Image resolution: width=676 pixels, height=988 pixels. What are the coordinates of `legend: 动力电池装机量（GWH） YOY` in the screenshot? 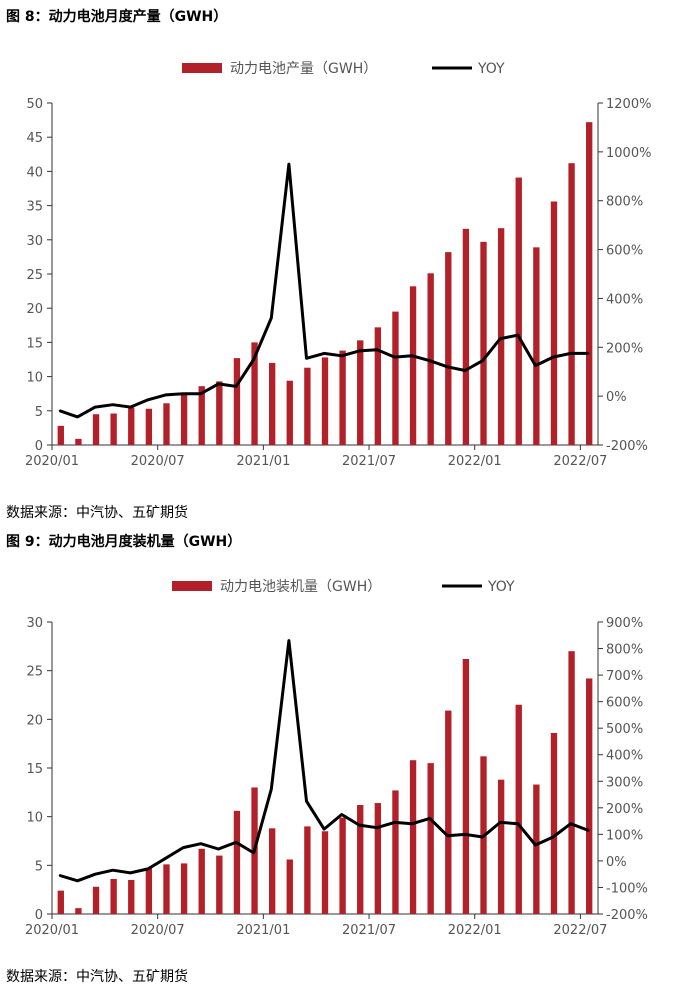 It's located at (343, 587).